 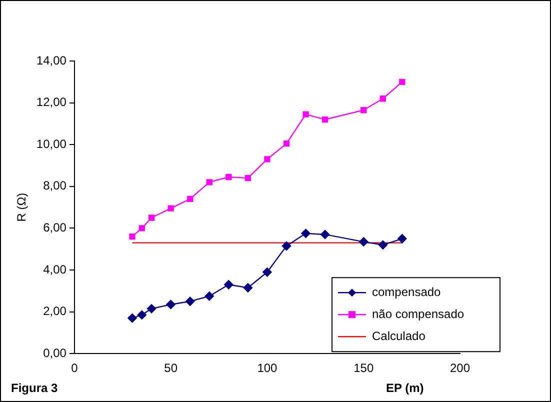 What do you see at coordinates (55, 227) in the screenshot?
I see `y-tick-label: 6,00` at bounding box center [55, 227].